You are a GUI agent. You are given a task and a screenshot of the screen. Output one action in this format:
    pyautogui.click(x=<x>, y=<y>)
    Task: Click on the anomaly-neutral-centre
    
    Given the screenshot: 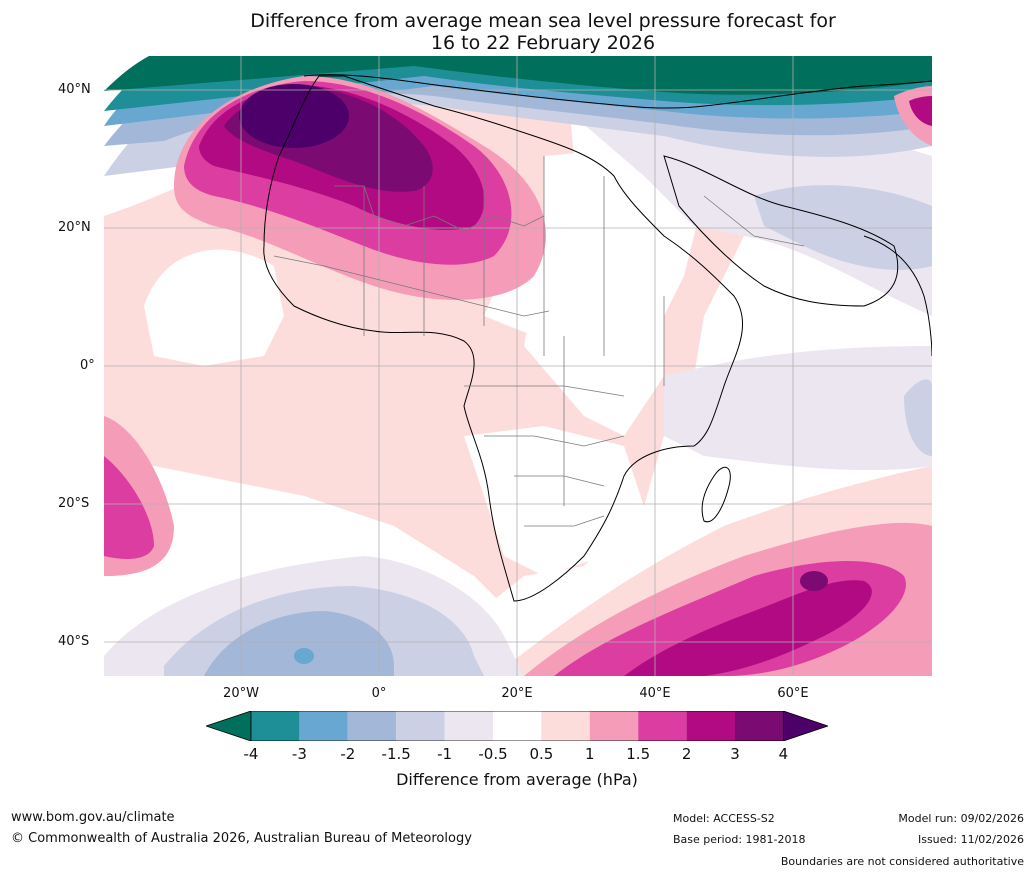 What is the action you would take?
    pyautogui.click(x=554, y=501)
    